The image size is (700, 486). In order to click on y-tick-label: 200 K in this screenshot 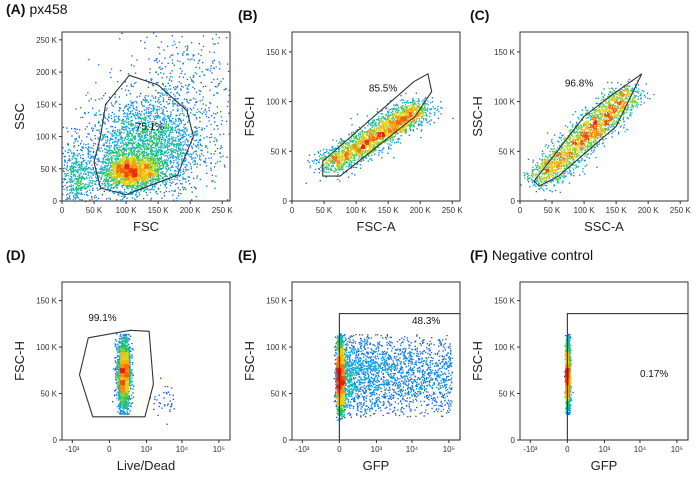, I will do `click(47, 72)`.